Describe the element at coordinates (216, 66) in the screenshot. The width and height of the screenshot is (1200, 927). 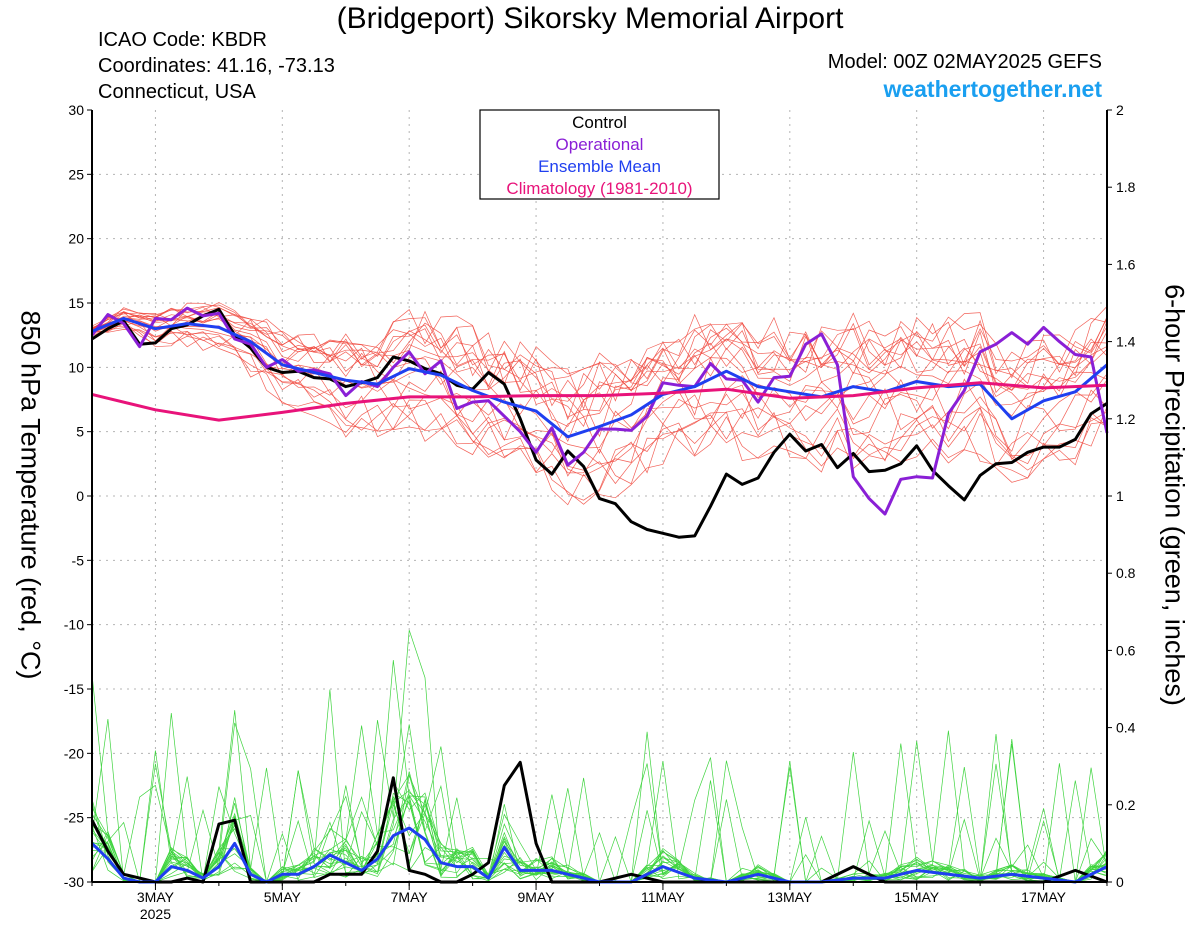
I see `coordinates: Coordinates: 41.16, -73.13` at that location.